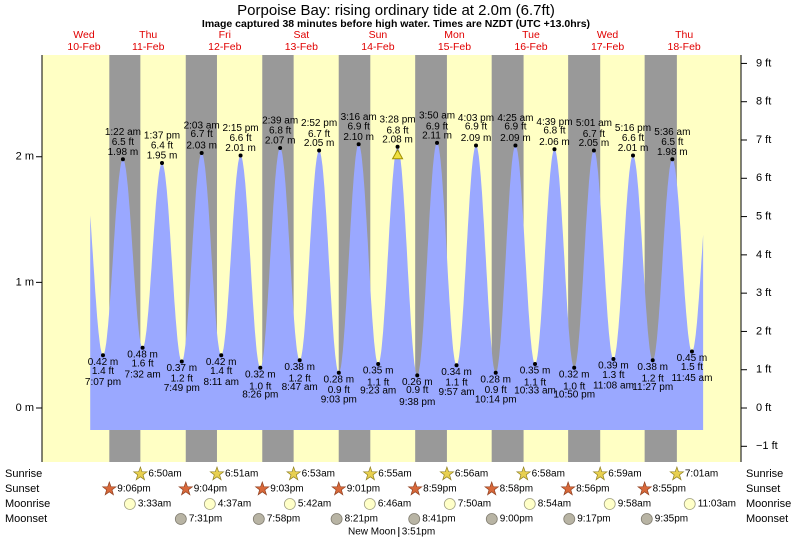  What do you see at coordinates (143, 374) in the screenshot?
I see `extreme-time: 7:32 am` at bounding box center [143, 374].